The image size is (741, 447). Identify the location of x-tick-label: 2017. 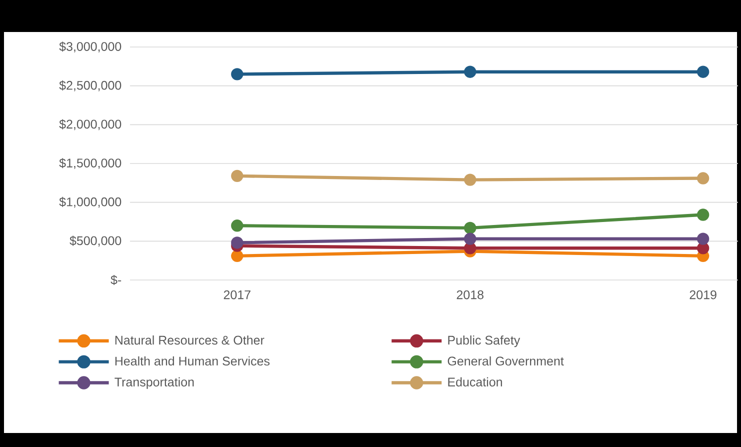
(237, 295).